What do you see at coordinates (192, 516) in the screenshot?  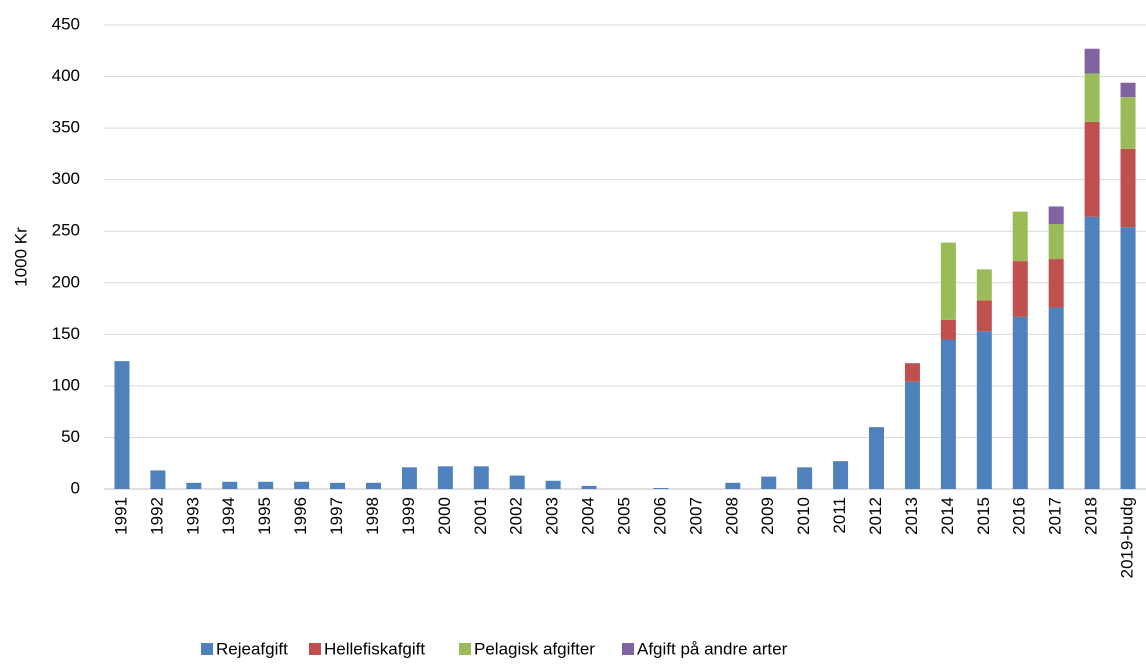 I see `x-tick-label: 1993` at bounding box center [192, 516].